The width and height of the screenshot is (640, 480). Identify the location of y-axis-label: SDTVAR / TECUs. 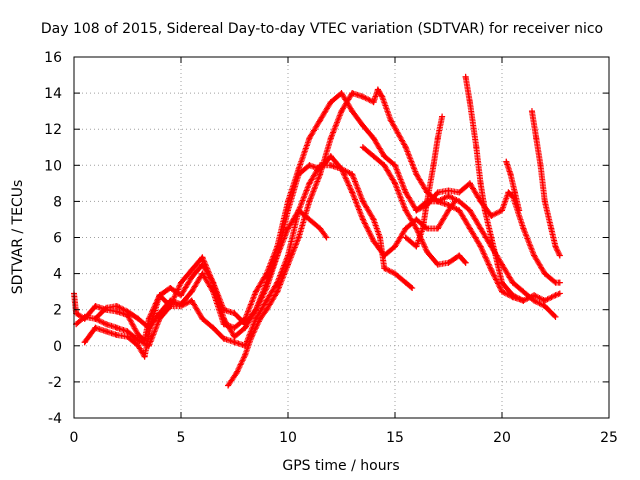
(18, 237).